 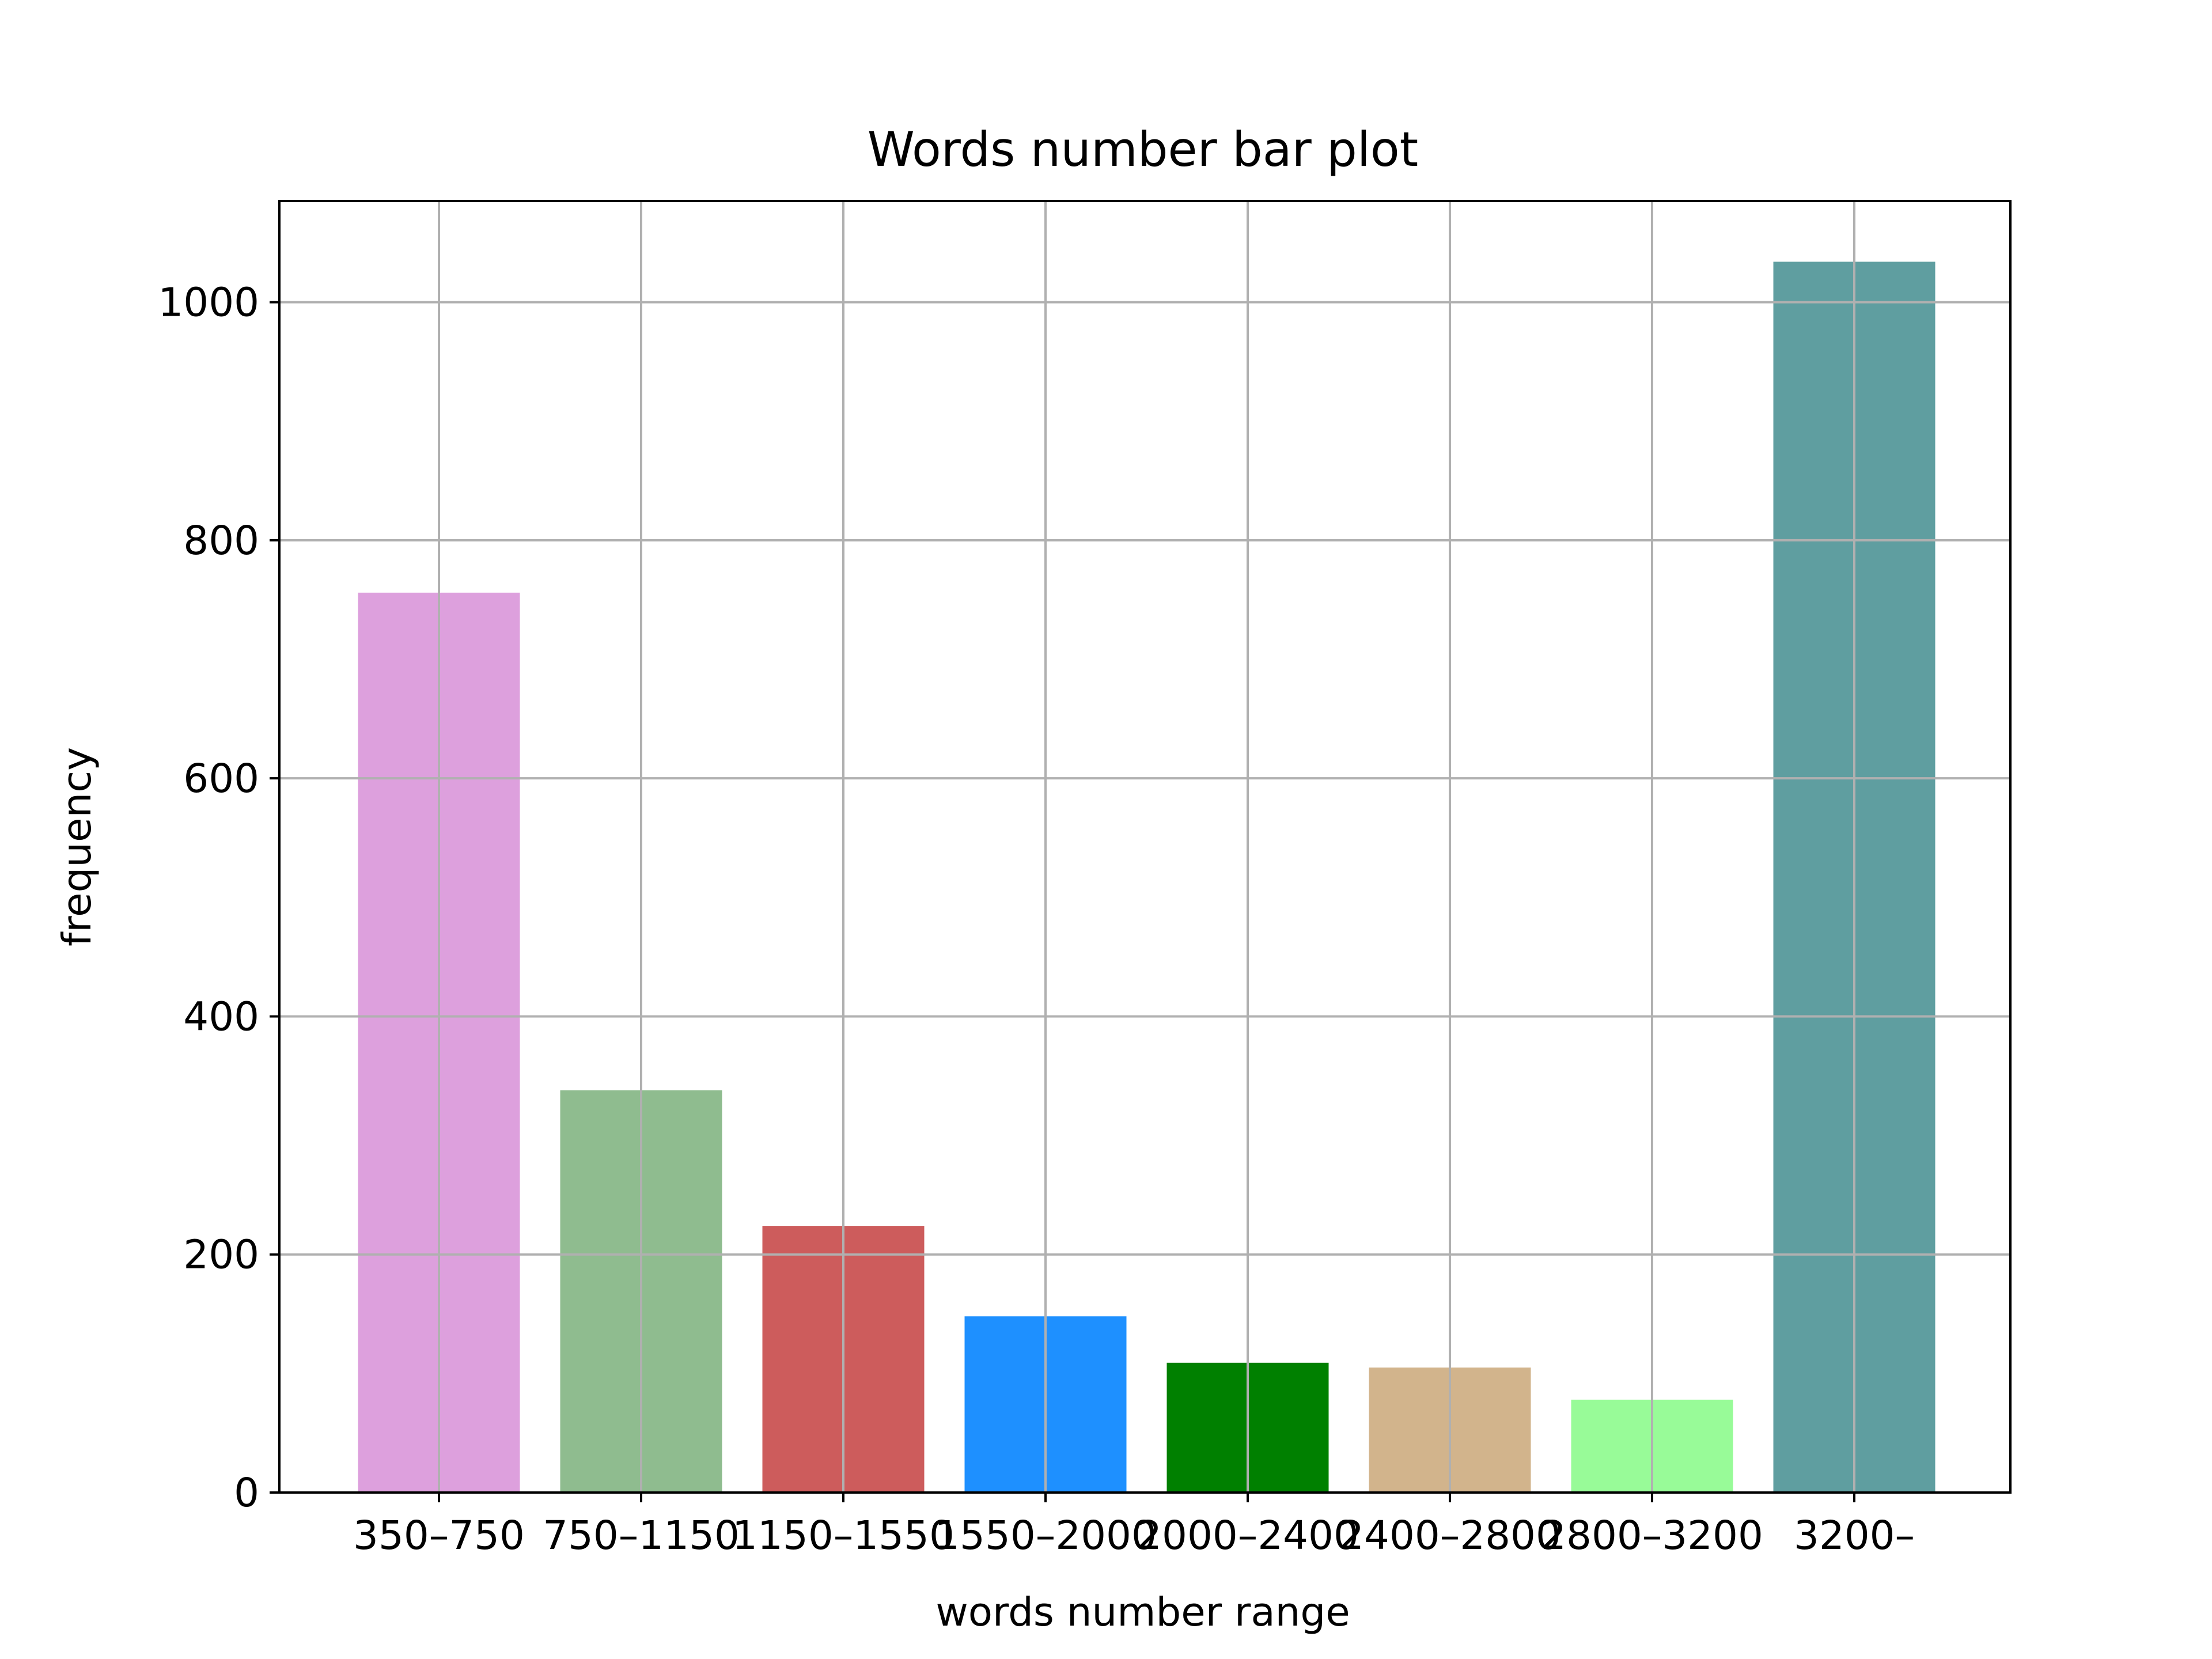 I want to click on y-tick-labels: 0 200 400 600 800 1000, so click(x=208, y=898).